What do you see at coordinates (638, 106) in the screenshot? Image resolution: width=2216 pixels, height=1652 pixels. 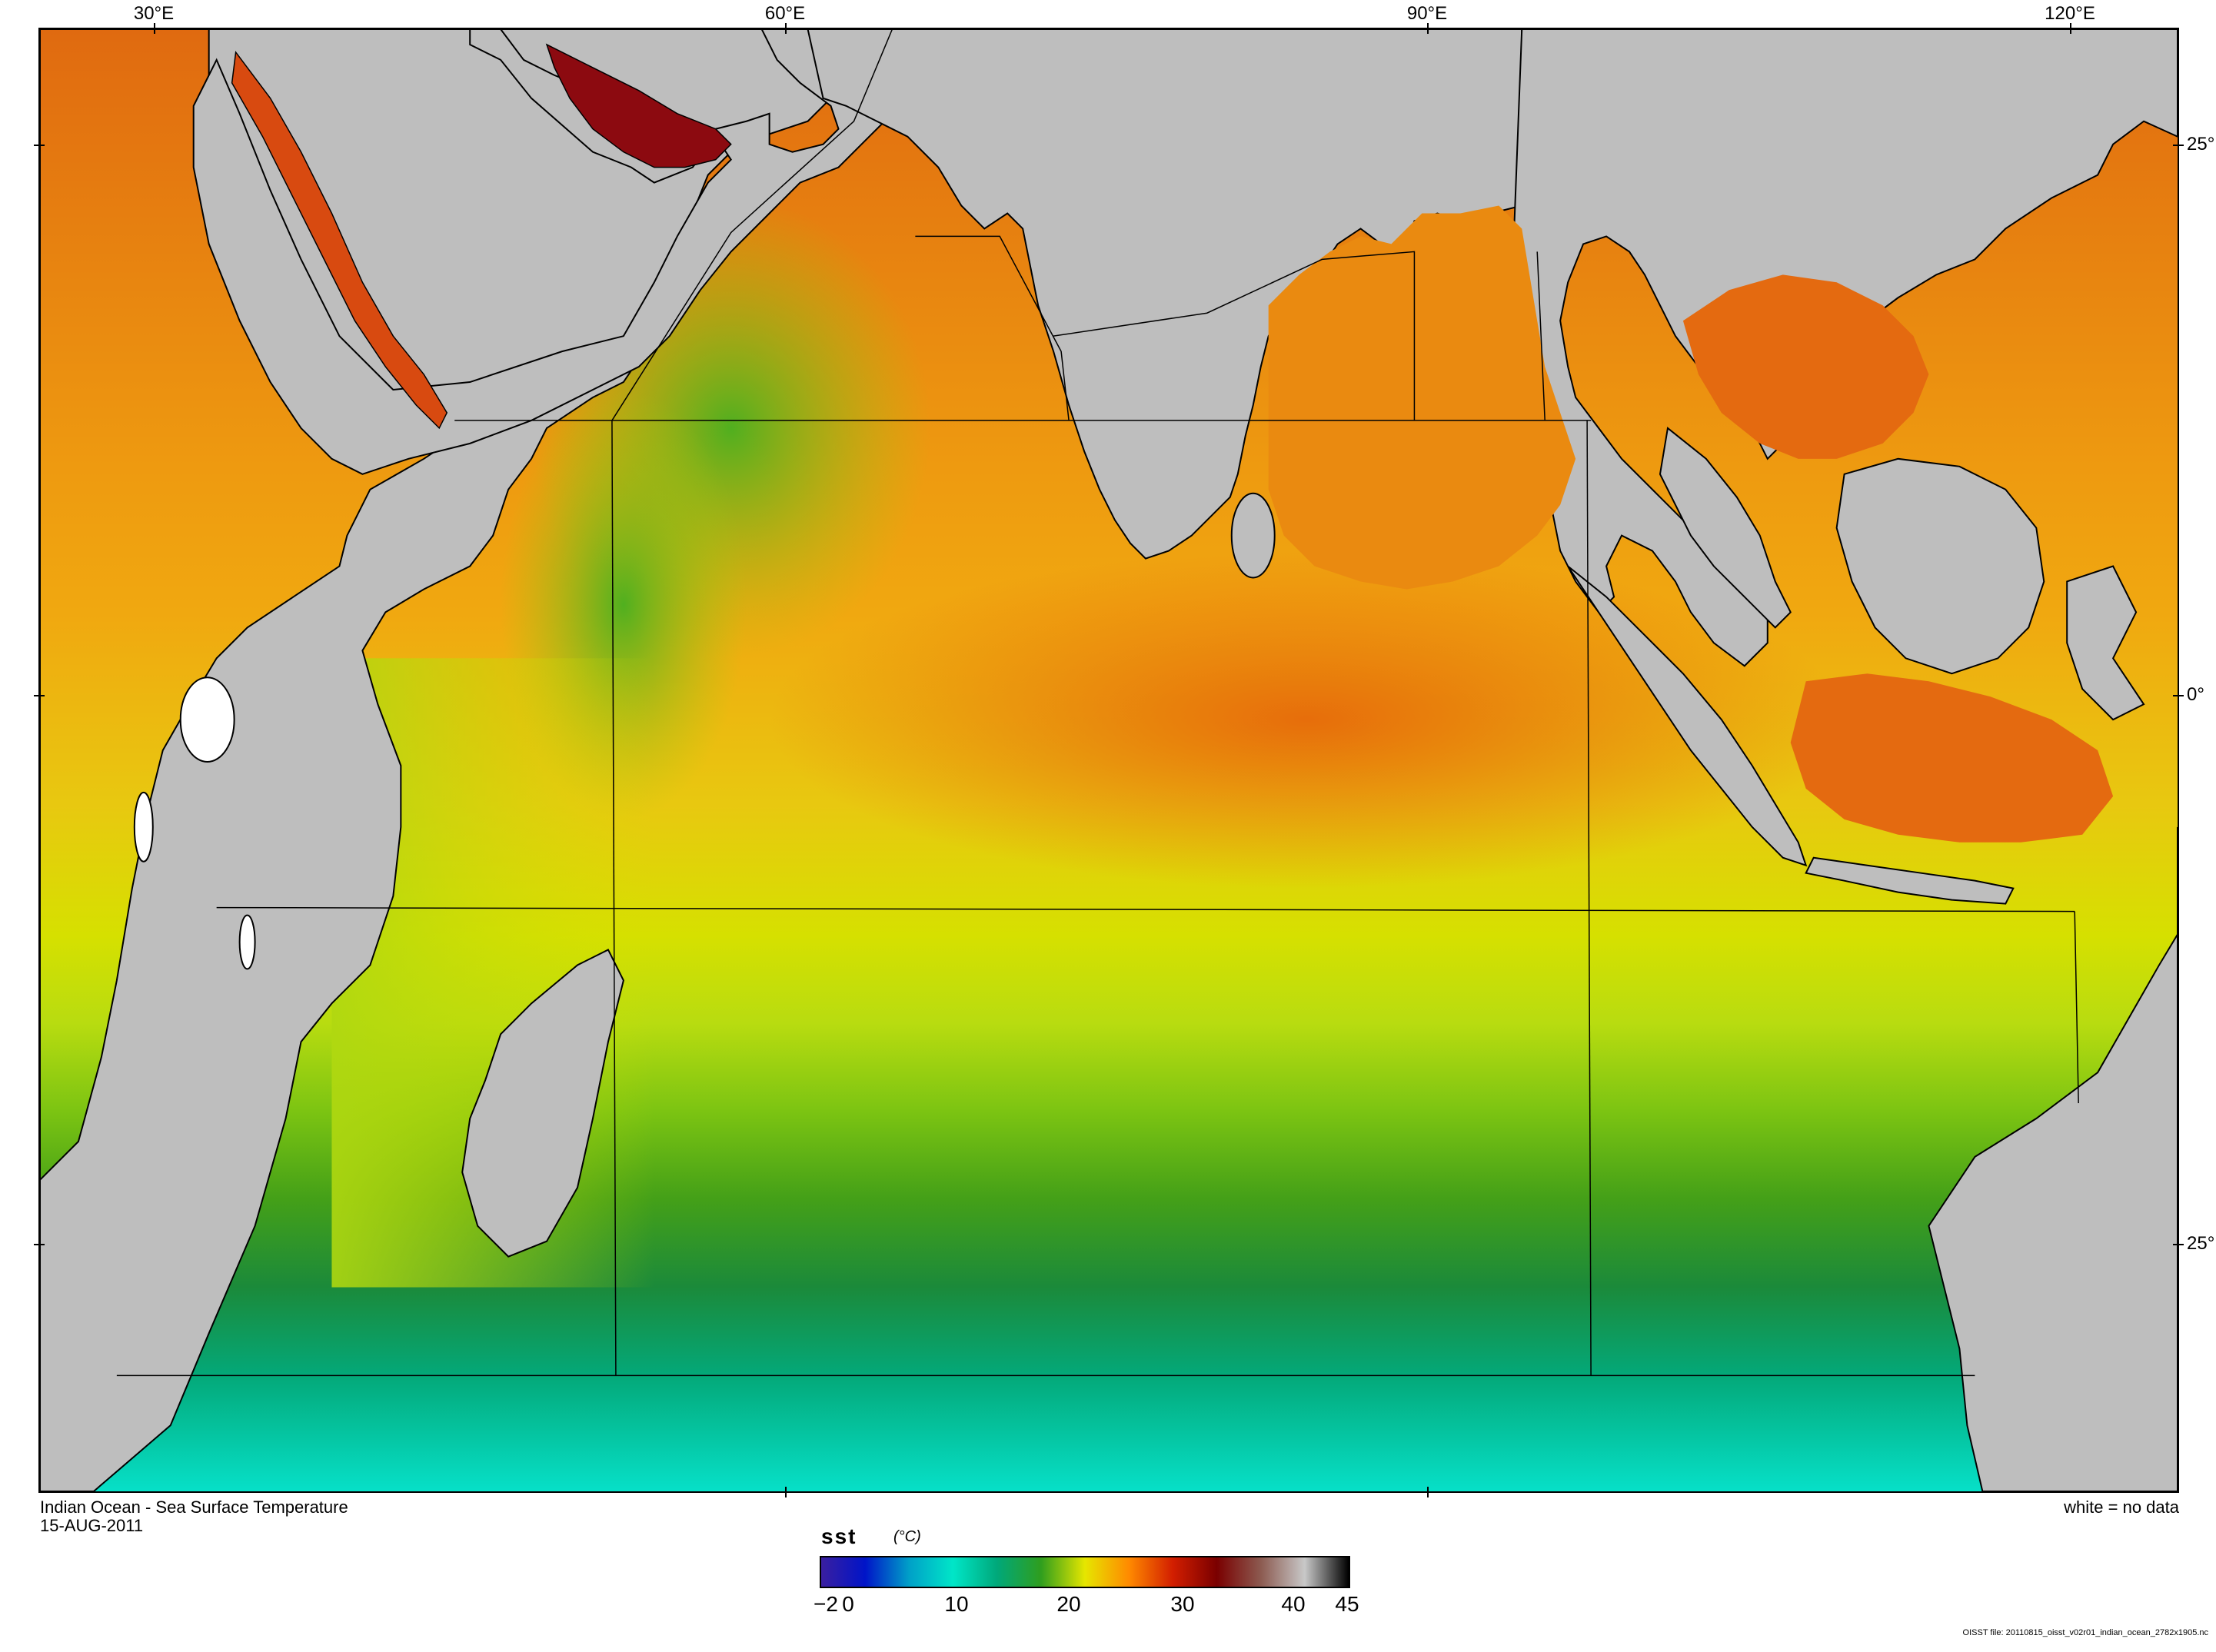 I see `persian-gulf-water` at bounding box center [638, 106].